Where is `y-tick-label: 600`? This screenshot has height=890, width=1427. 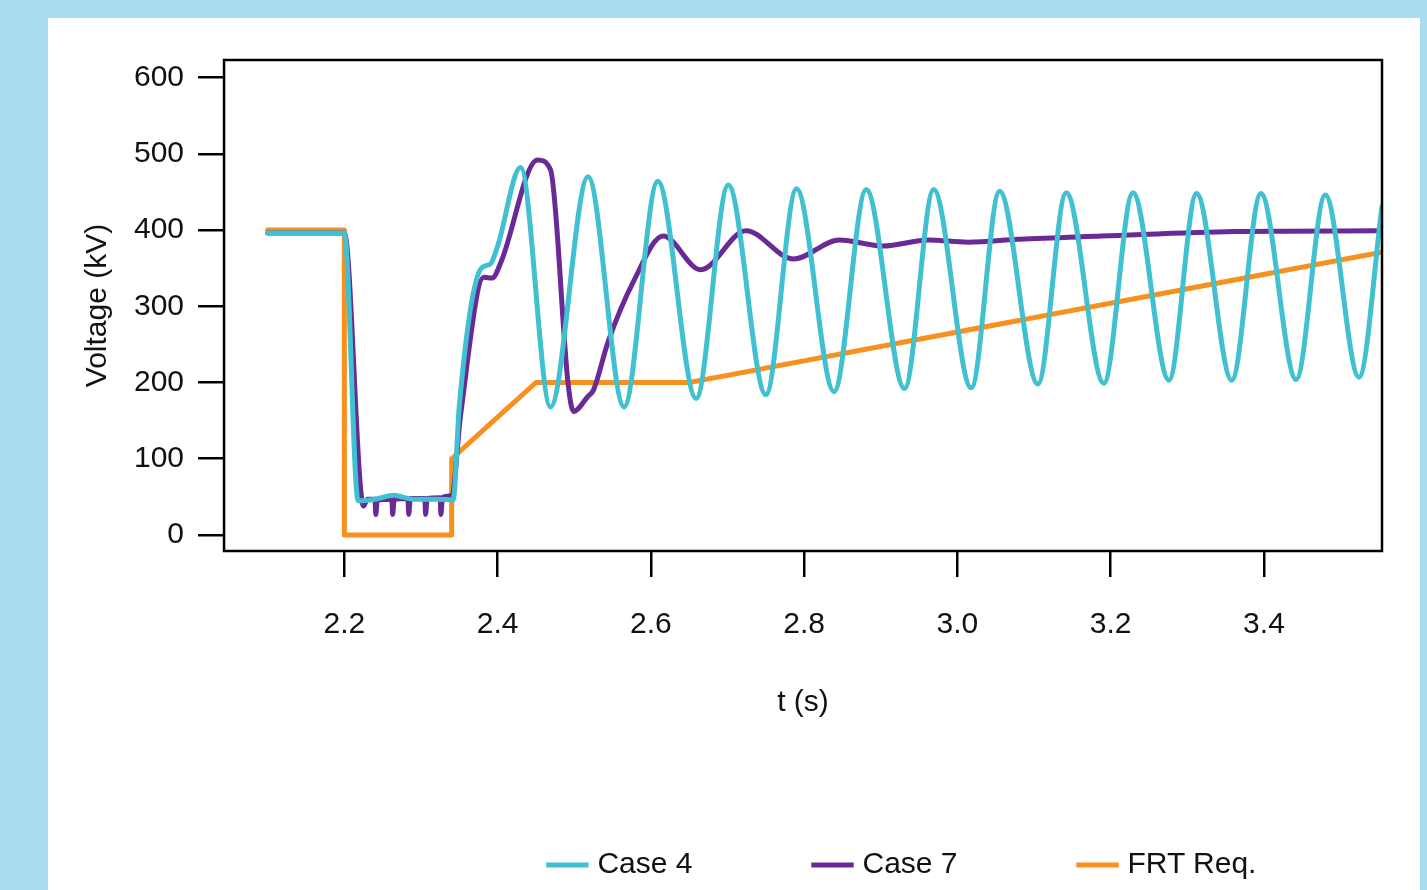
y-tick-label: 600 is located at coordinates (159, 75).